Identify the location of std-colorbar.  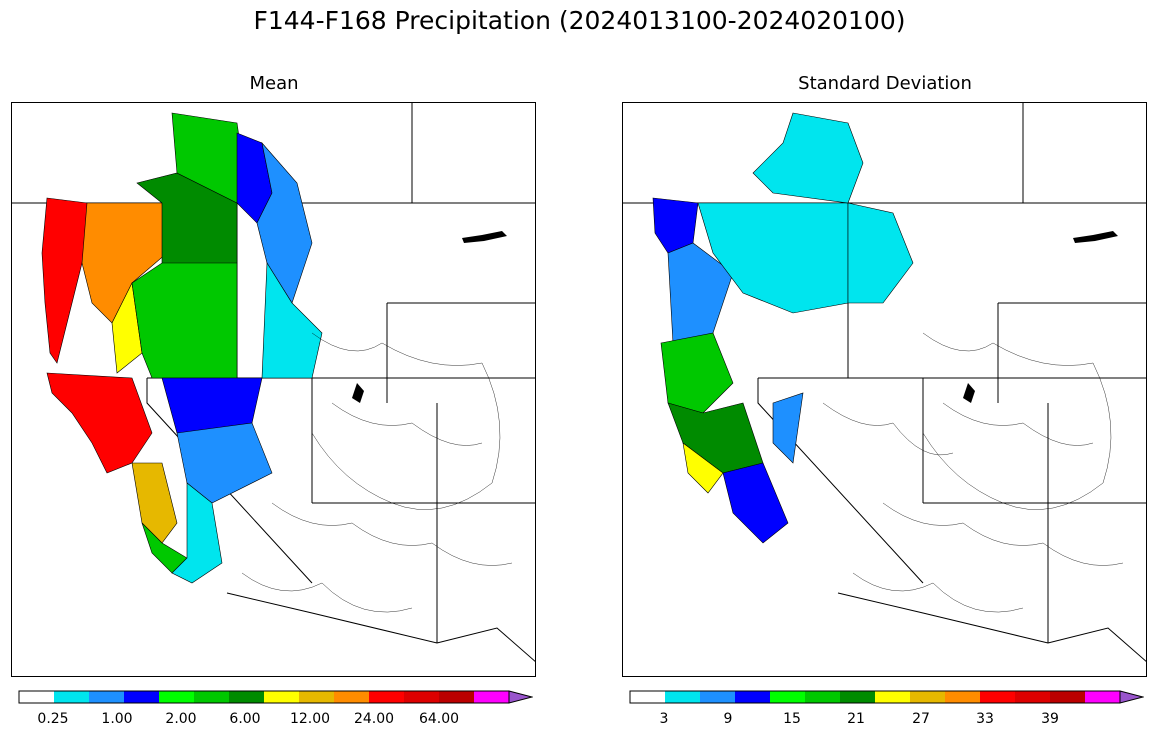
(886, 697).